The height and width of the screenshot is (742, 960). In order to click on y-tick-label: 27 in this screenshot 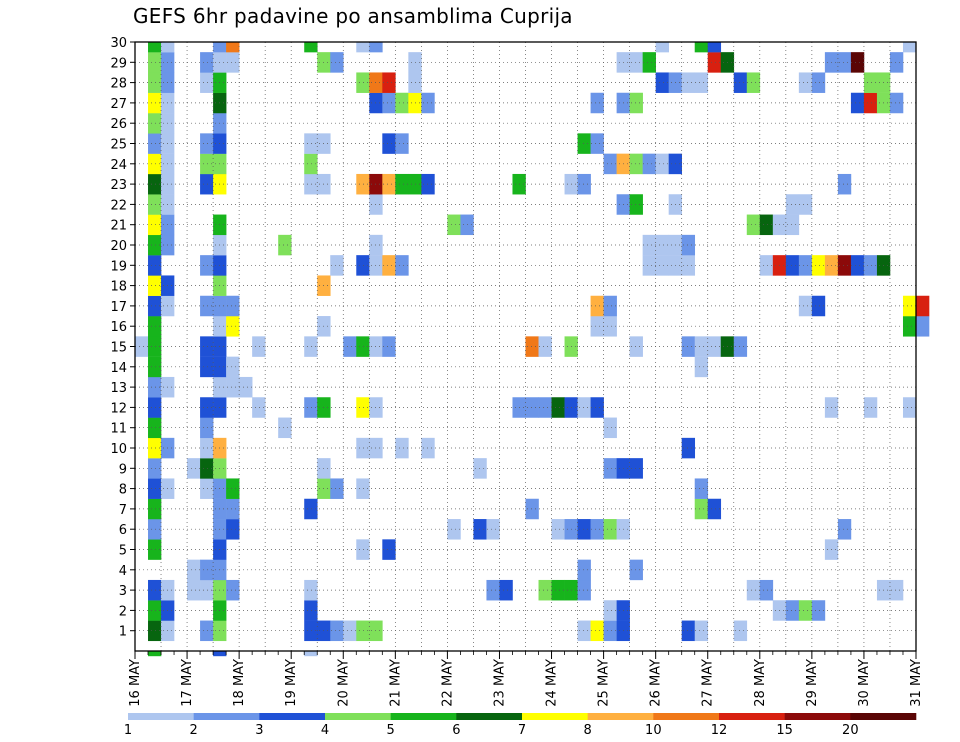, I will do `click(118, 104)`.